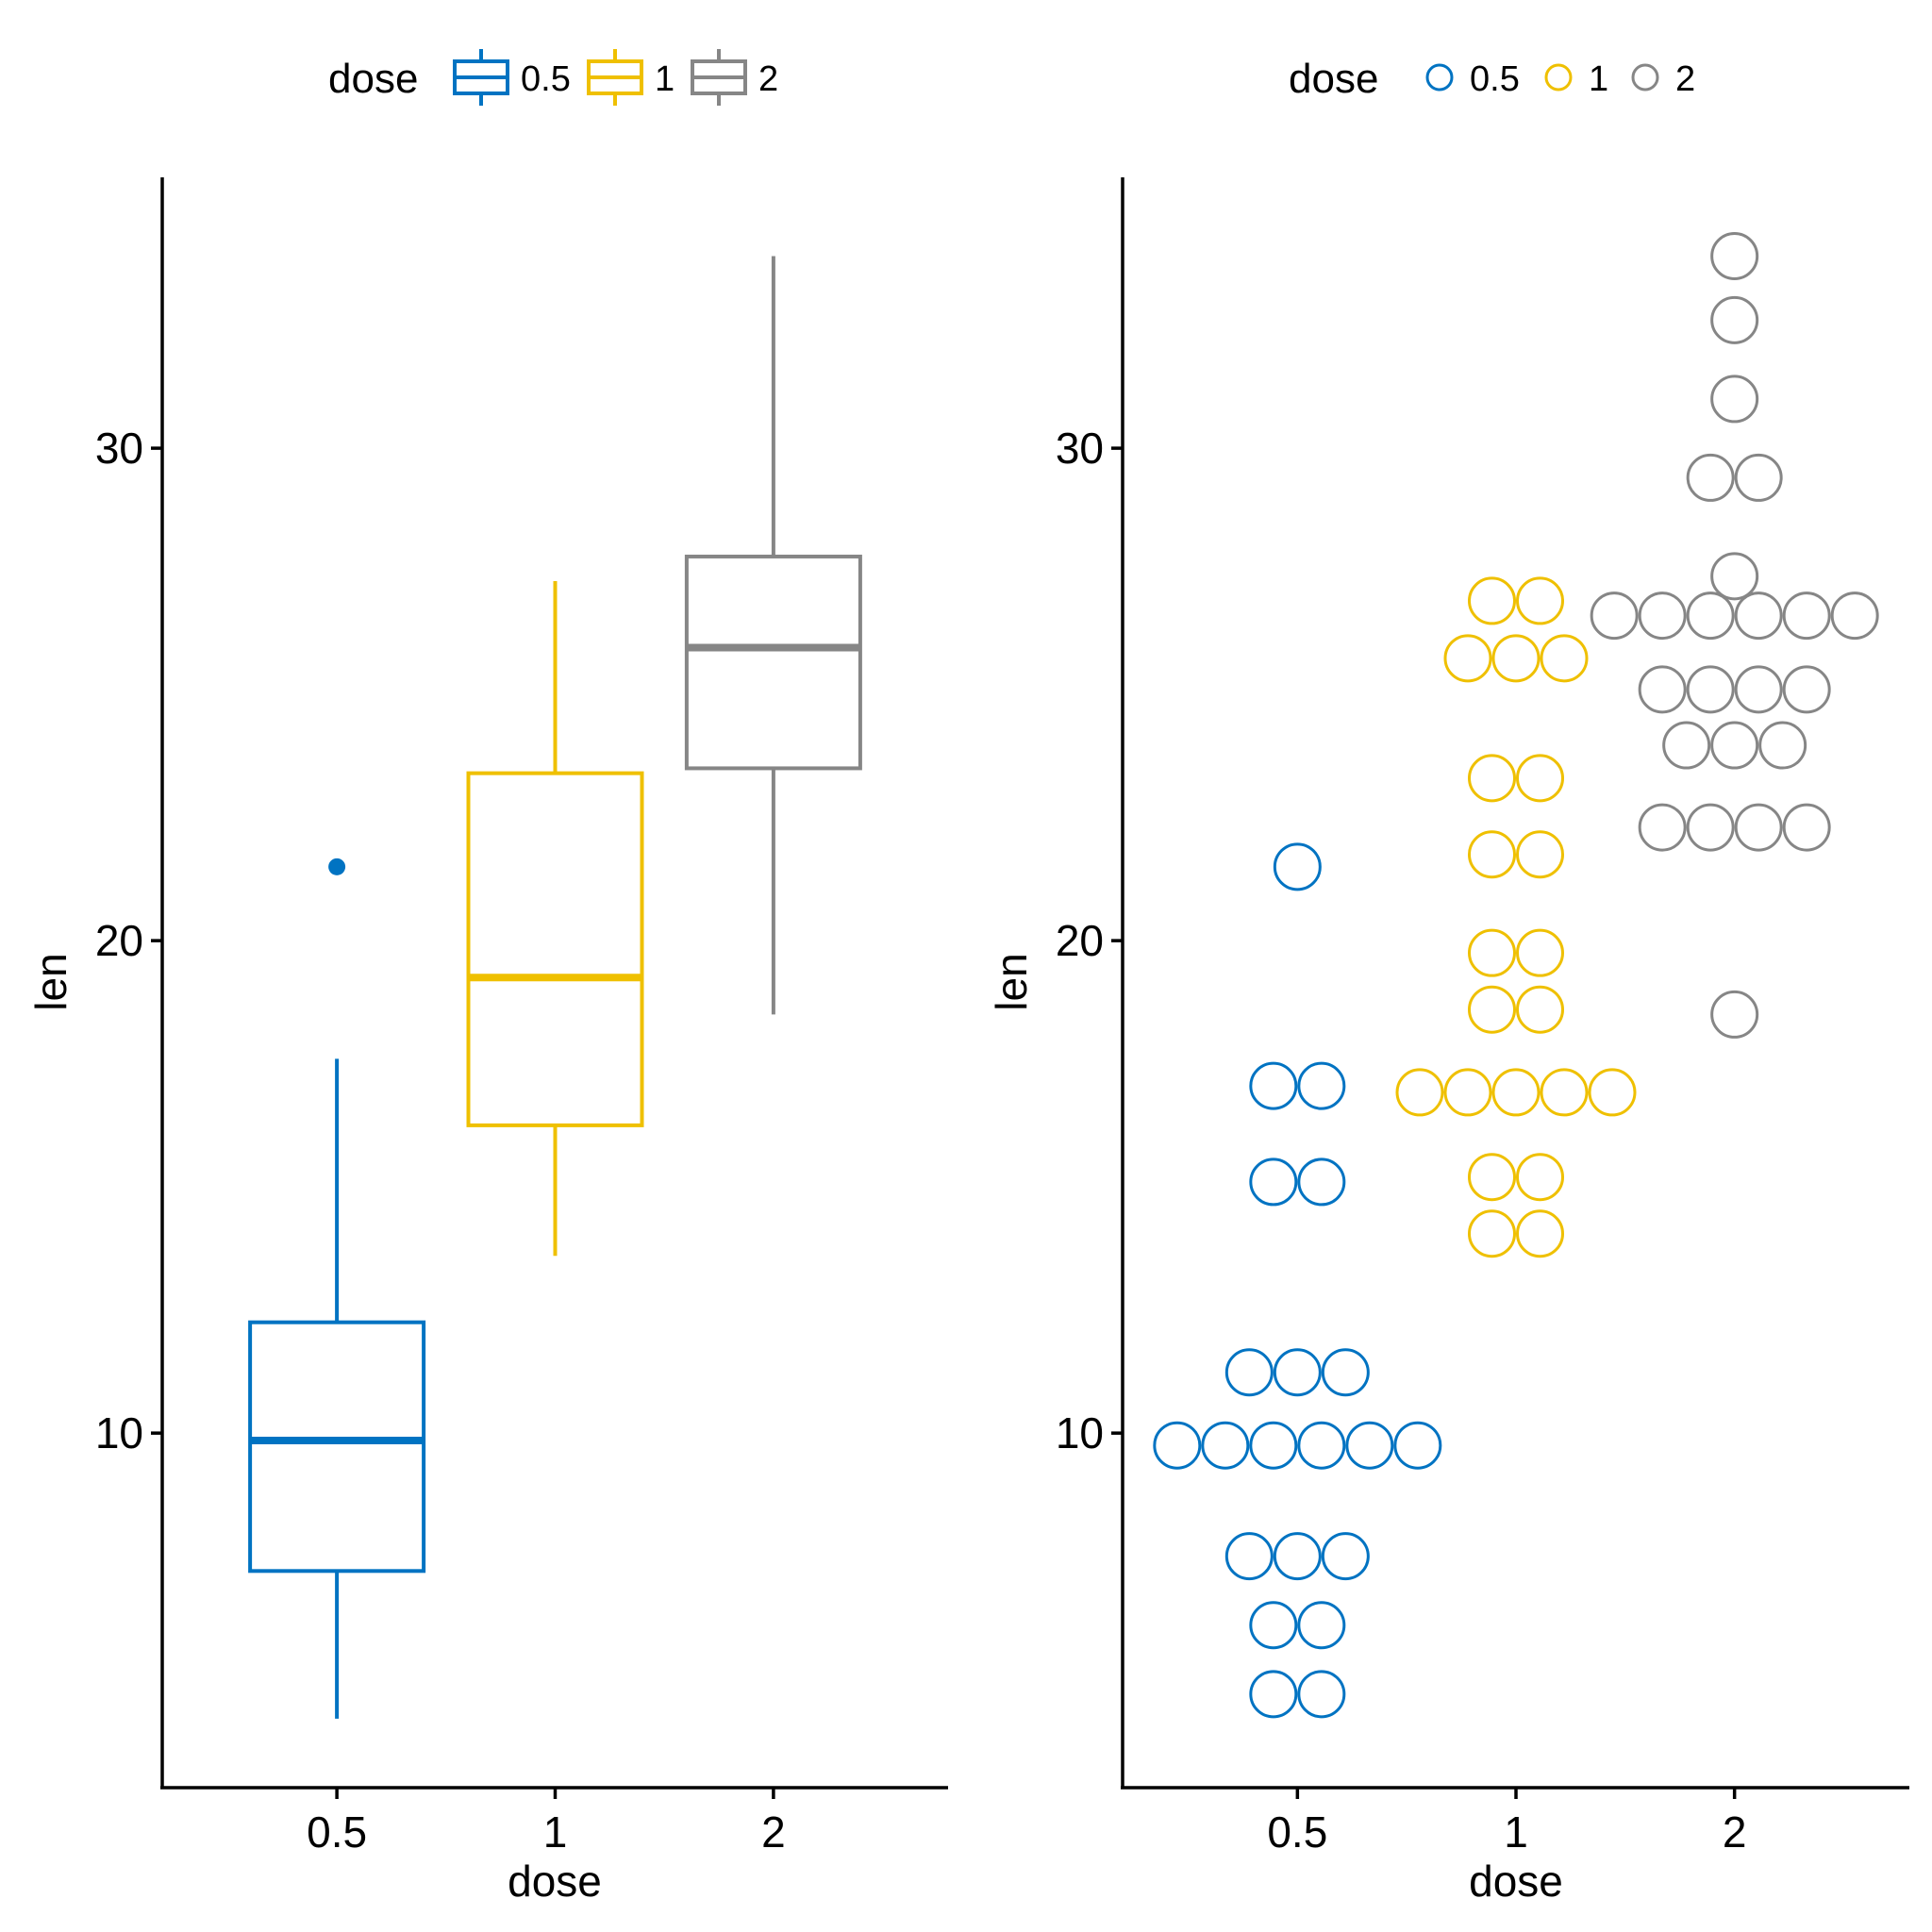 Image resolution: width=1932 pixels, height=1932 pixels. I want to click on left-legend-title: dose, so click(373, 79).